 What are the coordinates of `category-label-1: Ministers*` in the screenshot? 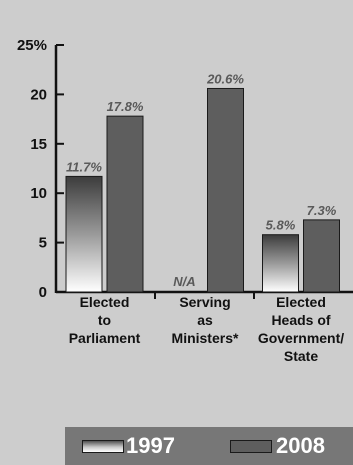 It's located at (205, 338).